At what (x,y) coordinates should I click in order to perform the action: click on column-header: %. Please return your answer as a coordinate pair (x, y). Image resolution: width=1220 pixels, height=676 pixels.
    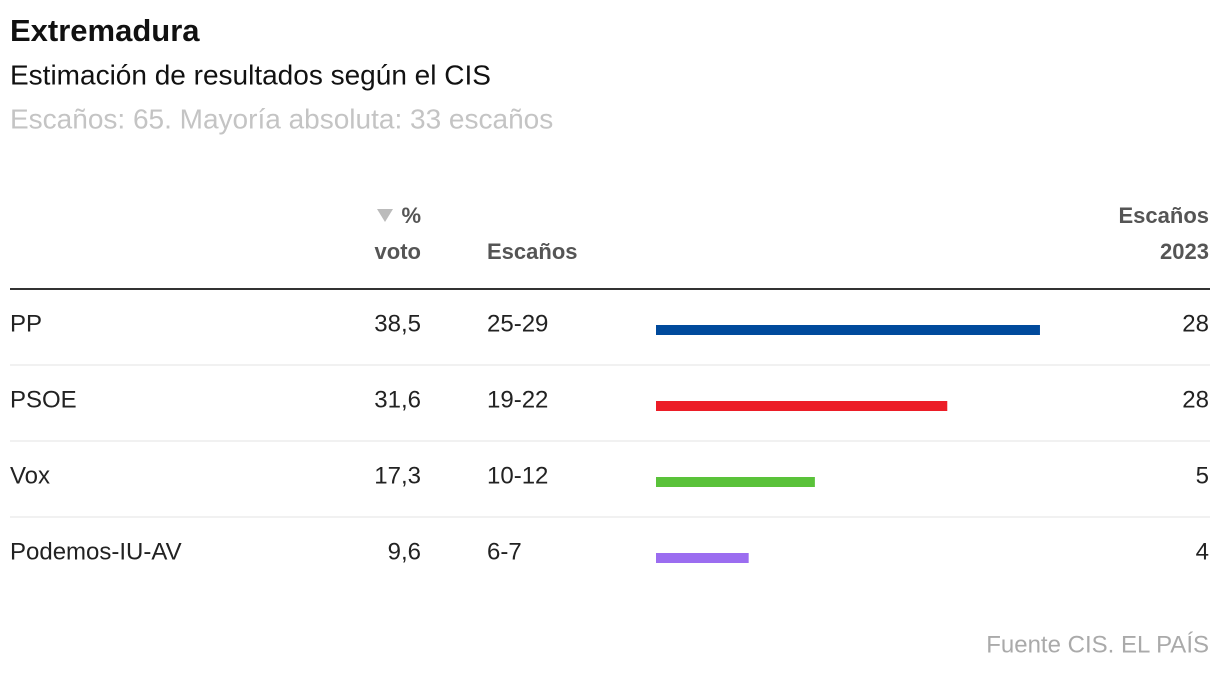
    Looking at the image, I should click on (411, 215).